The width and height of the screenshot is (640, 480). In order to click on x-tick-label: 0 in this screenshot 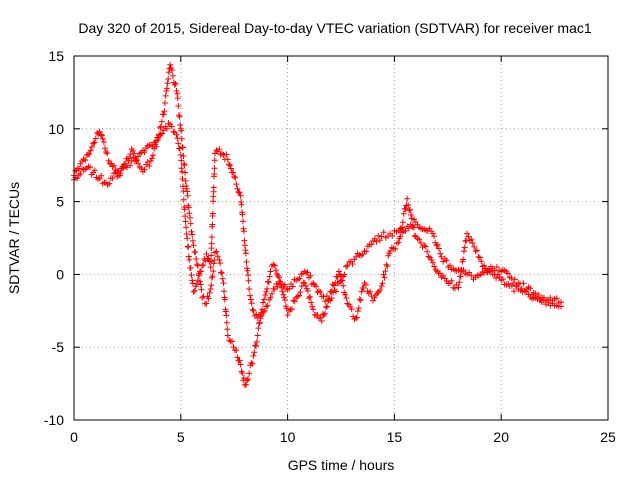, I will do `click(74, 437)`.